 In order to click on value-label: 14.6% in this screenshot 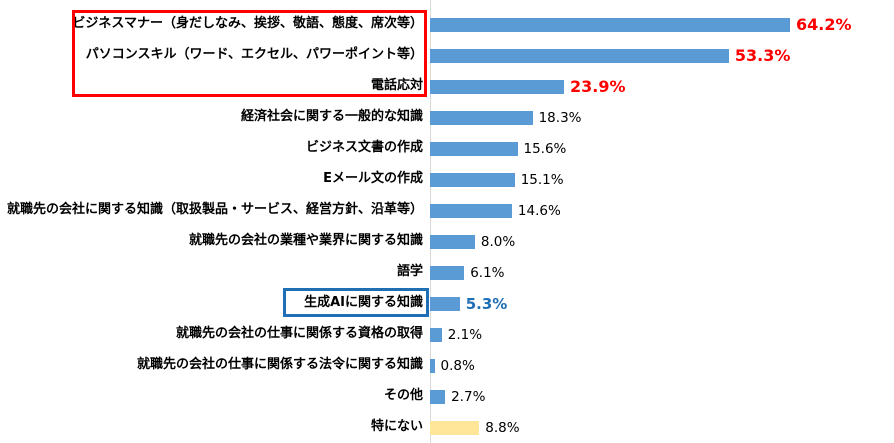, I will do `click(539, 210)`.